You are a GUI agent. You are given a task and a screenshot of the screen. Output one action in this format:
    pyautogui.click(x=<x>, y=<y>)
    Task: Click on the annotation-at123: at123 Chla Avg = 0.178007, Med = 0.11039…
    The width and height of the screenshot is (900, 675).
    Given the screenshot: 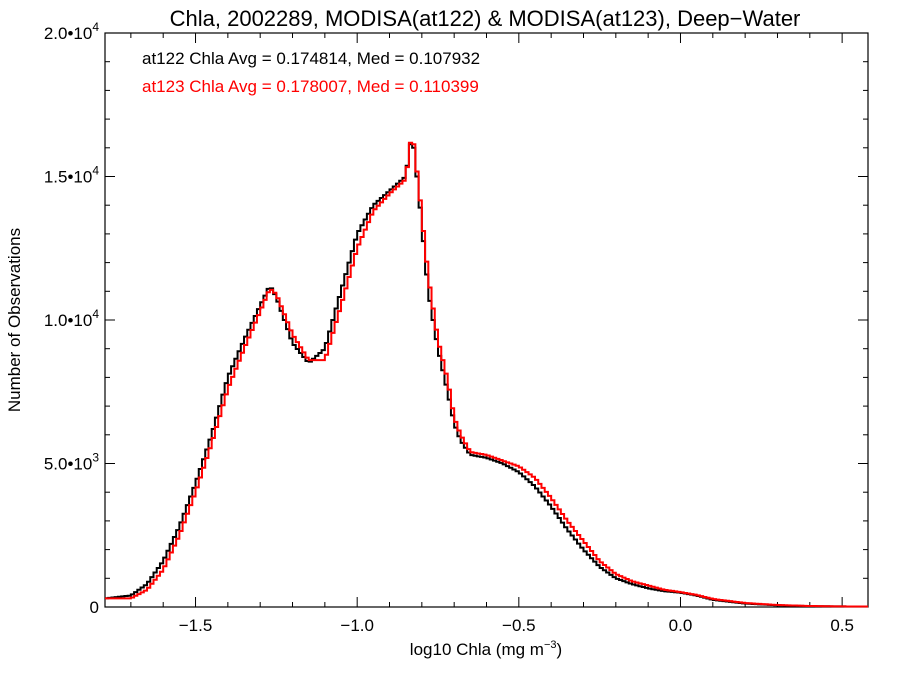 What is the action you would take?
    pyautogui.click(x=310, y=86)
    